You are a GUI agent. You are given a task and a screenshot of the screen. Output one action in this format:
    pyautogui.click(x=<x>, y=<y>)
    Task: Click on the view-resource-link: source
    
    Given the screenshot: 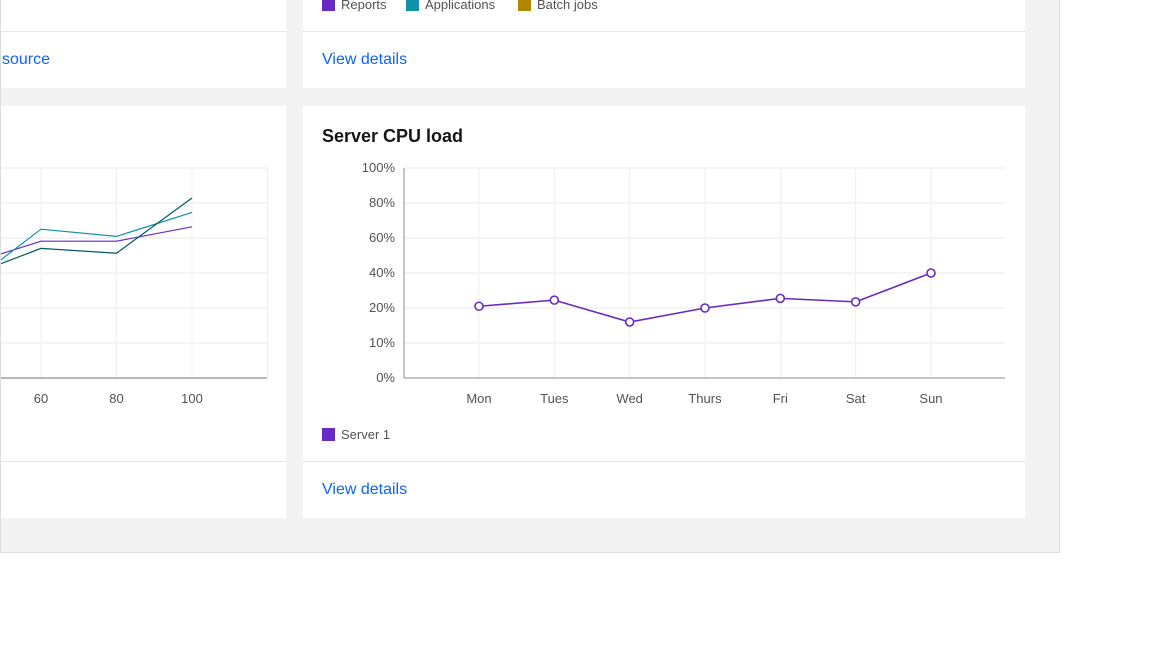 What is the action you would take?
    pyautogui.click(x=26, y=59)
    